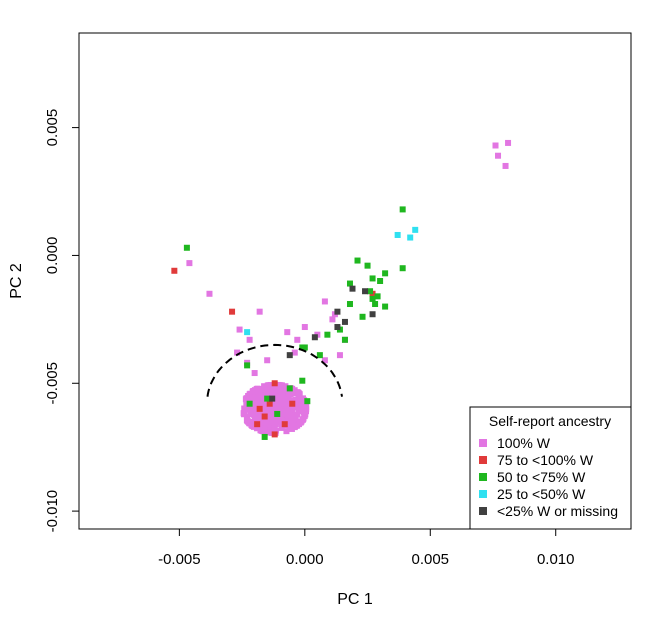 The height and width of the screenshot is (627, 672). I want to click on y-tick-label: -0.005, so click(52, 383).